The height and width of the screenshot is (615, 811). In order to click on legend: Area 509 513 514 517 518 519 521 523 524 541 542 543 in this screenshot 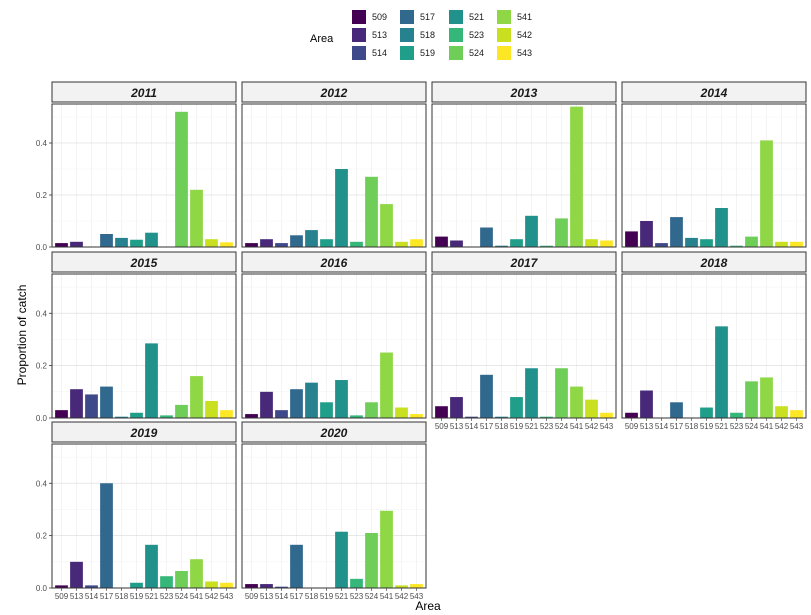, I will do `click(421, 35)`.